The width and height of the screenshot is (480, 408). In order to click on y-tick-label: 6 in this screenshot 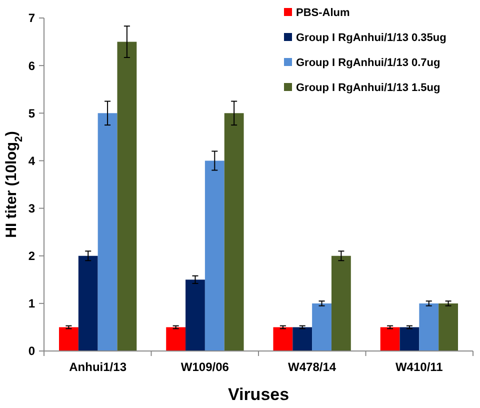, I will do `click(32, 65)`.